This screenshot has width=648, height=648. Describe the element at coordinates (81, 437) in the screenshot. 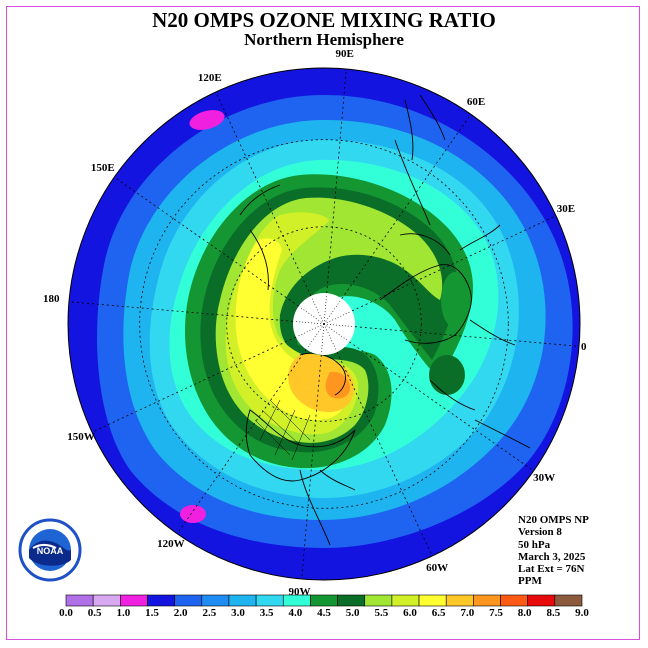

I see `lon-150w-label: 150W` at that location.